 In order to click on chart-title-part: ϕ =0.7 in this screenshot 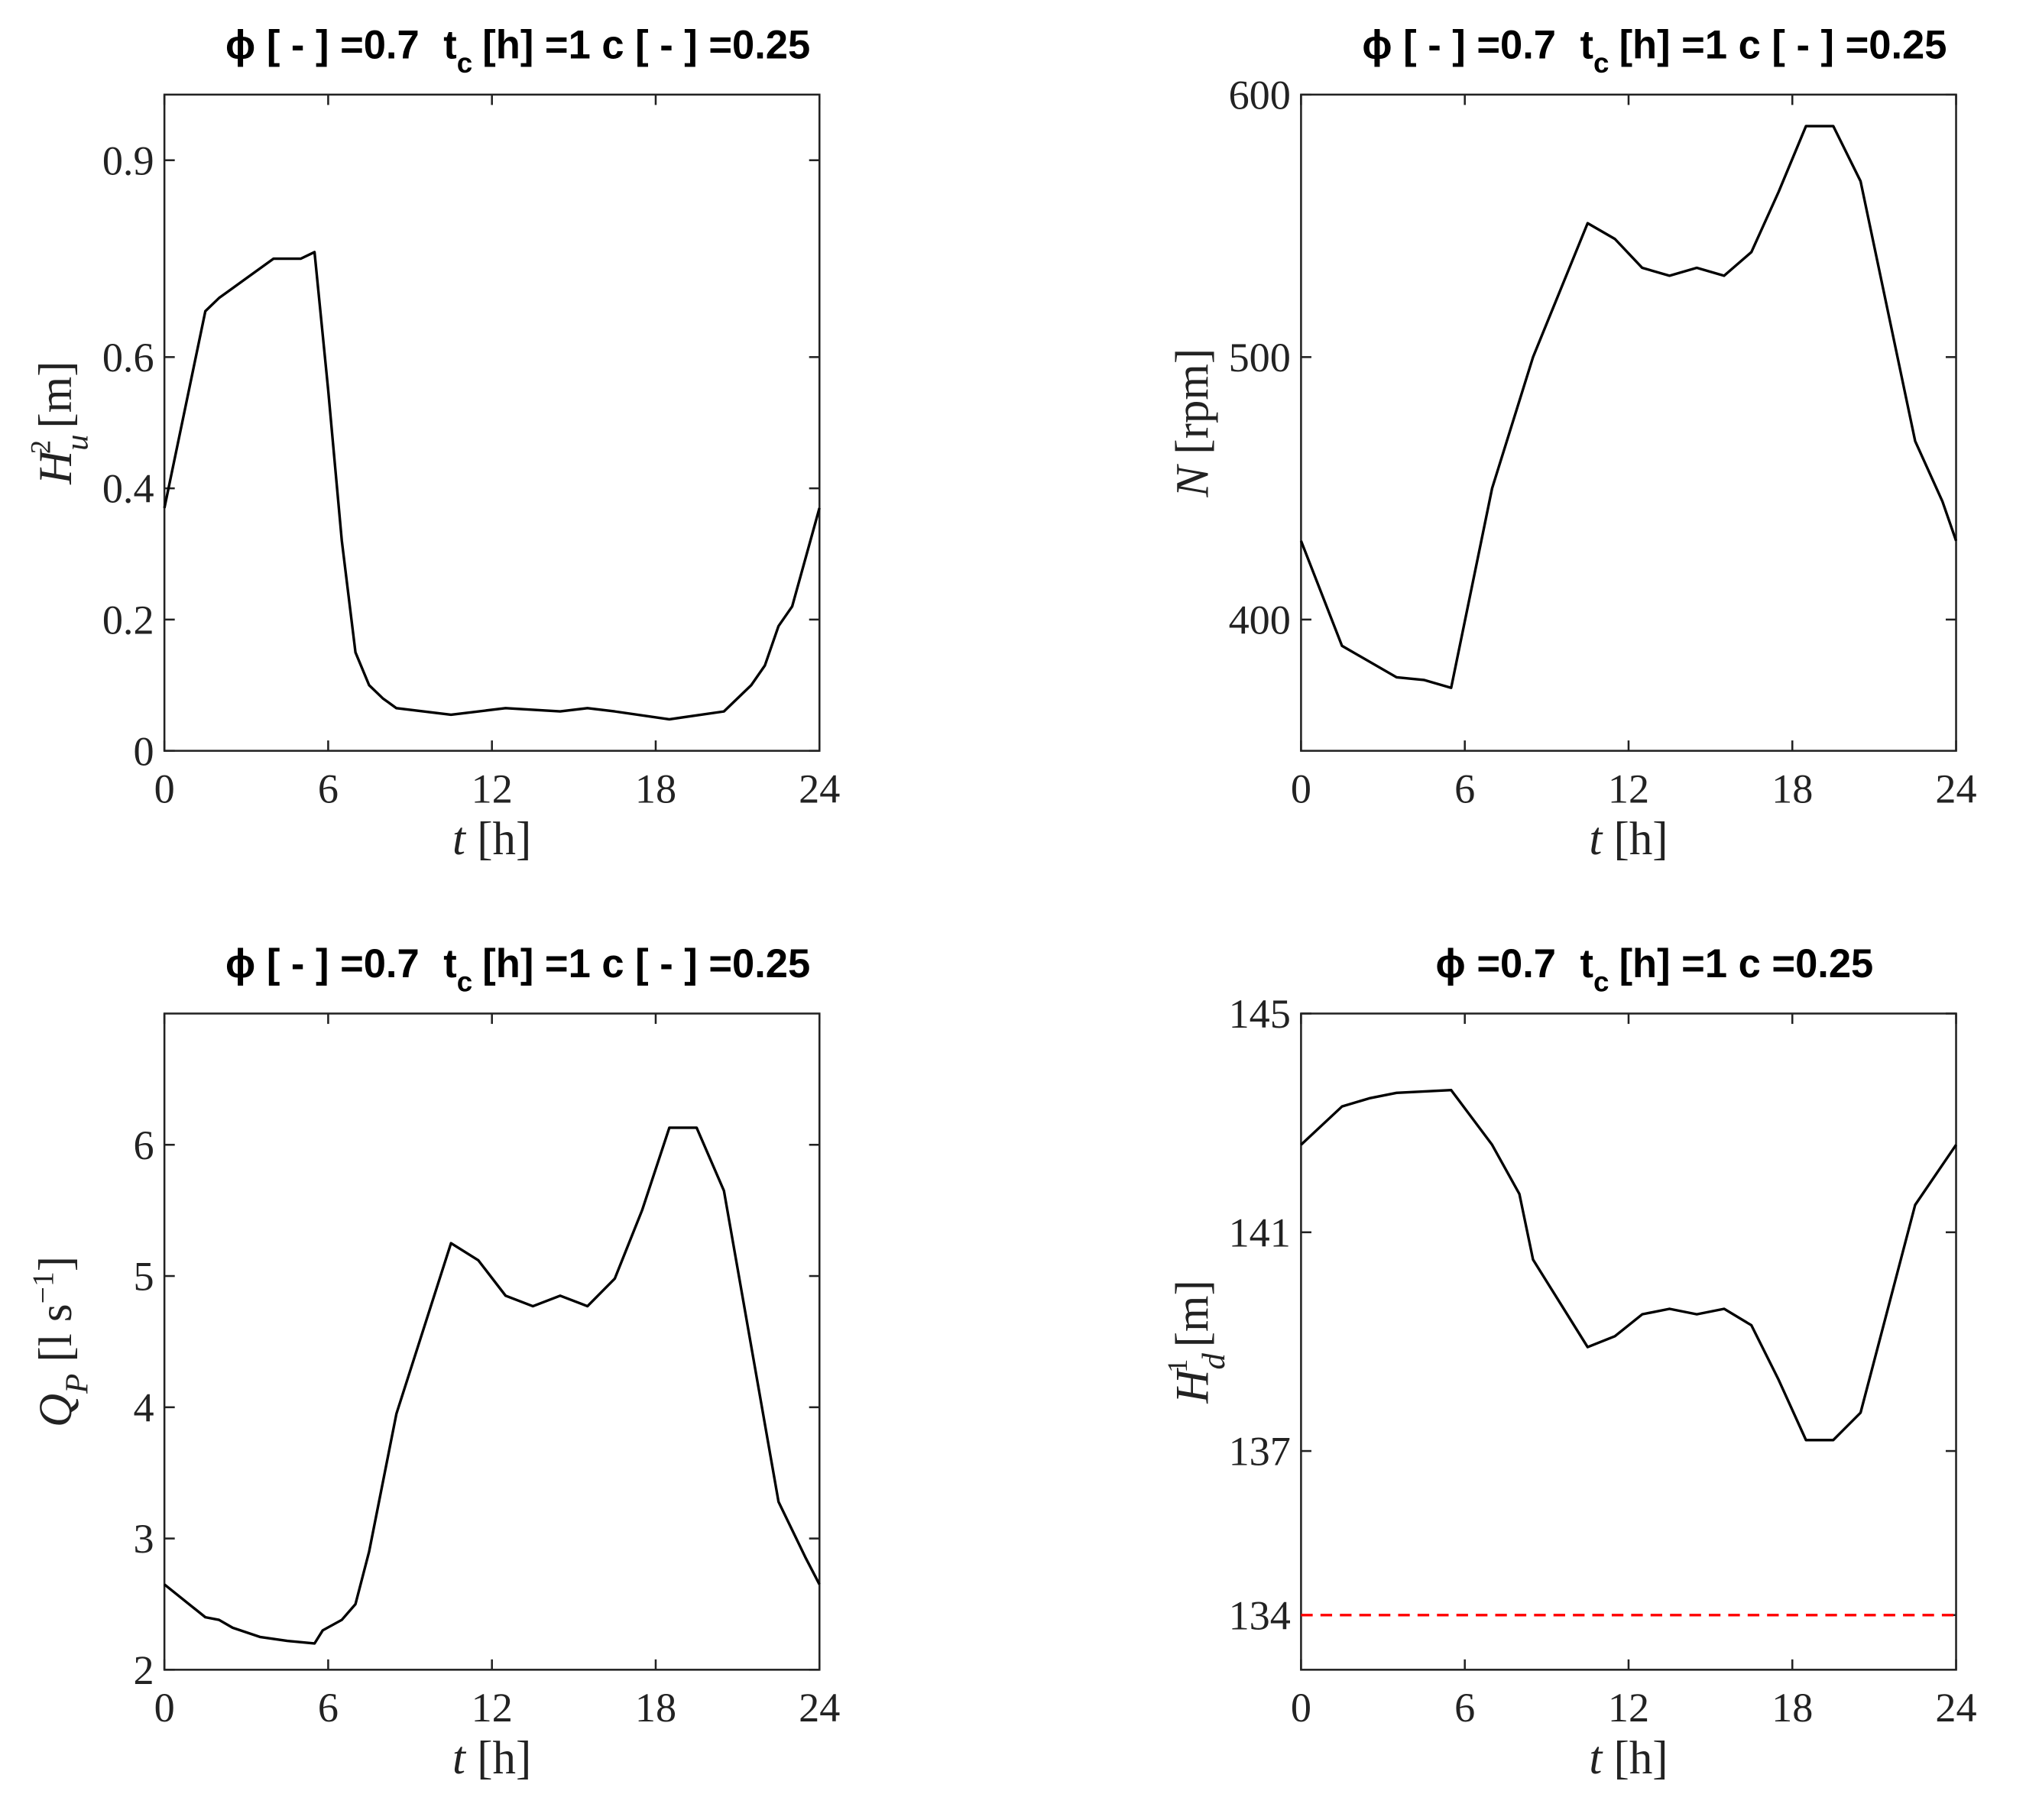, I will do `click(1495, 963)`.